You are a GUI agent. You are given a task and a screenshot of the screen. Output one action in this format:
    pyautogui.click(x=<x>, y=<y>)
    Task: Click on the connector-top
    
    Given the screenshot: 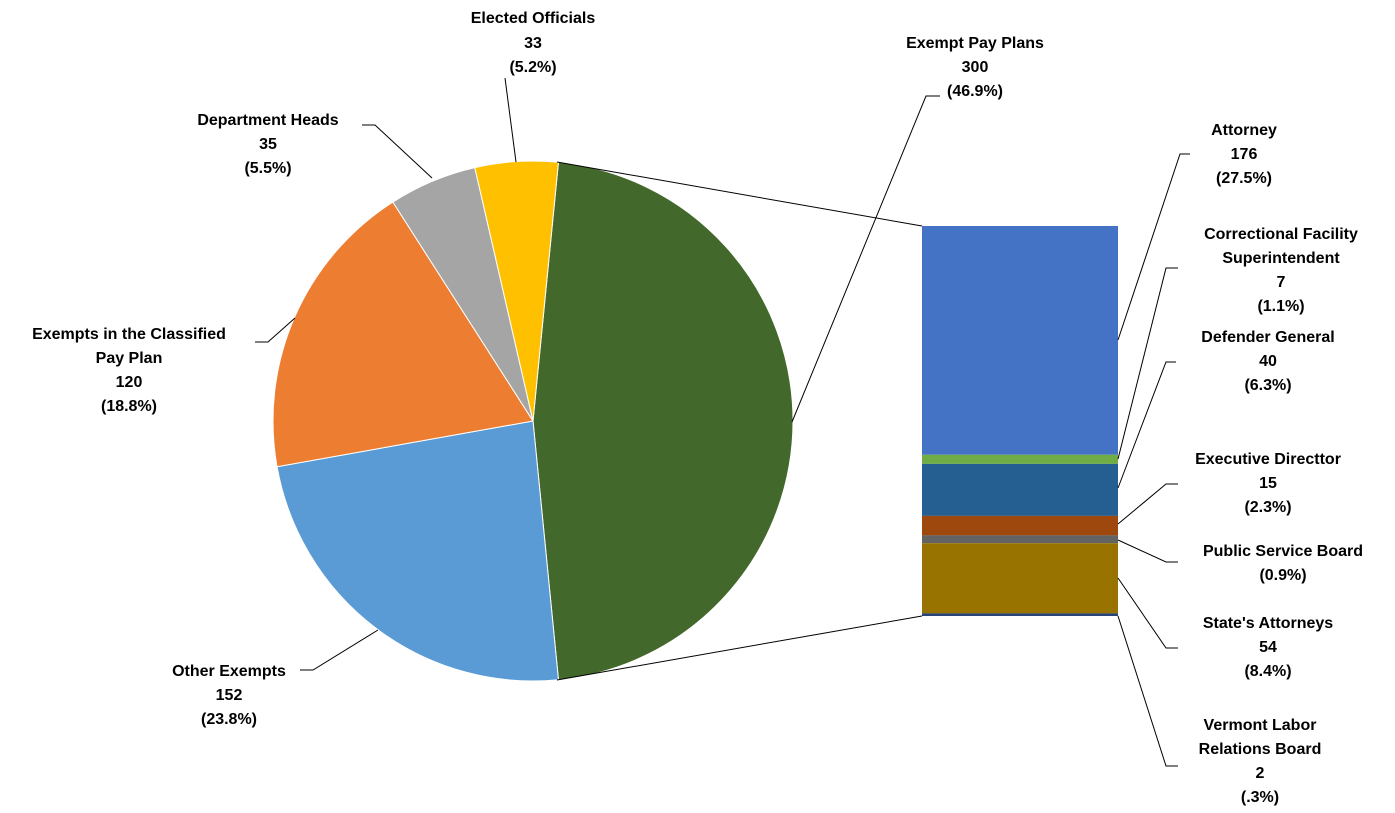 What is the action you would take?
    pyautogui.click(x=739, y=194)
    